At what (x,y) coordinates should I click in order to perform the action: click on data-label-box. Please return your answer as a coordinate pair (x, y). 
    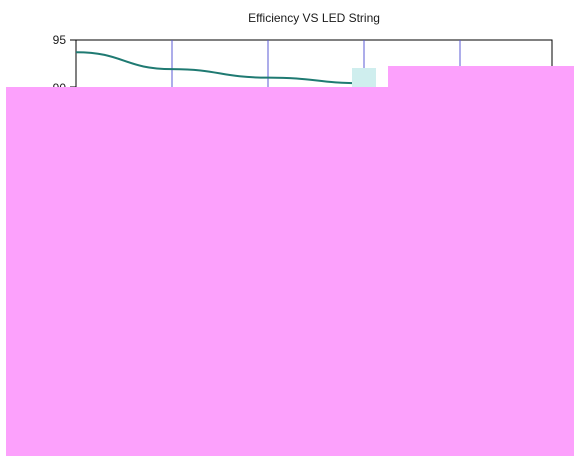
    Looking at the image, I should click on (364, 78).